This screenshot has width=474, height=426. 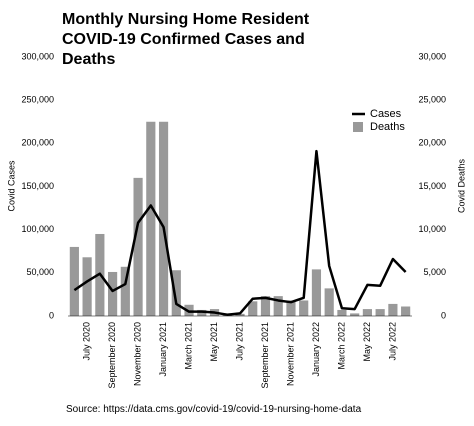 I want to click on y2-tick-label: 0, so click(x=443, y=315).